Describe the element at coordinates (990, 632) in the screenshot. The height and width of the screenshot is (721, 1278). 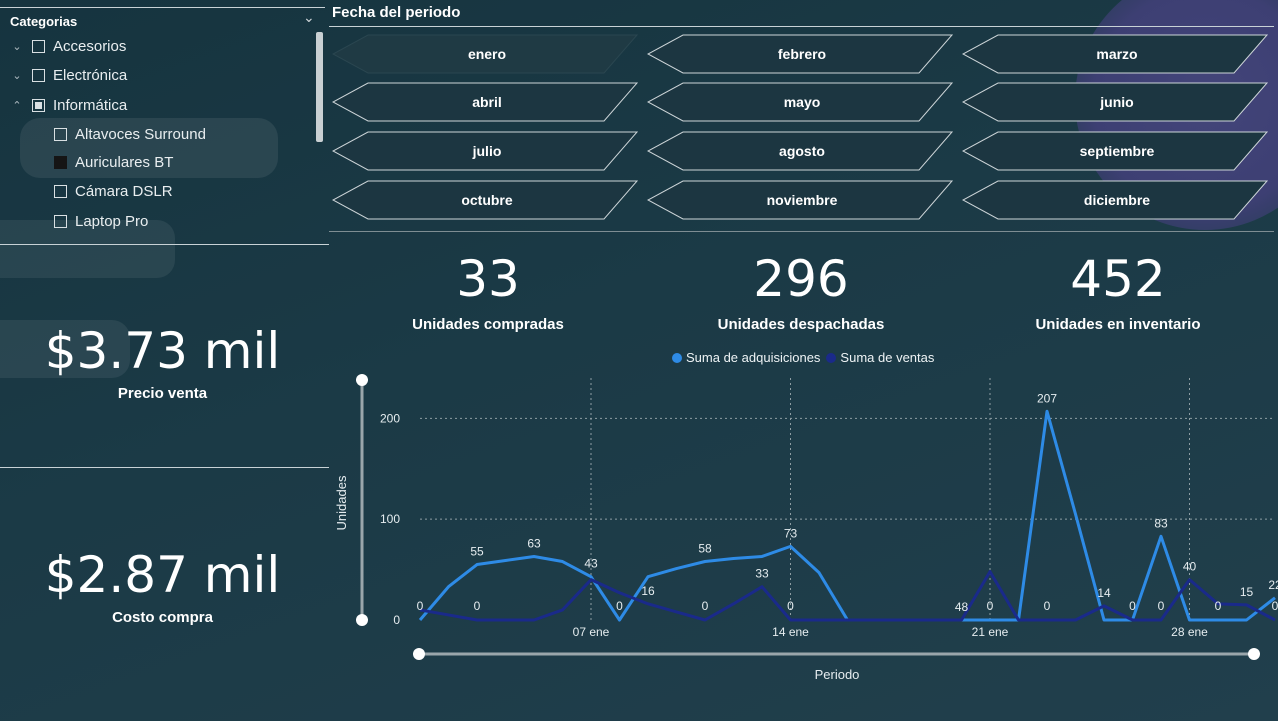
I see `x-tick-label: 21 ene` at that location.